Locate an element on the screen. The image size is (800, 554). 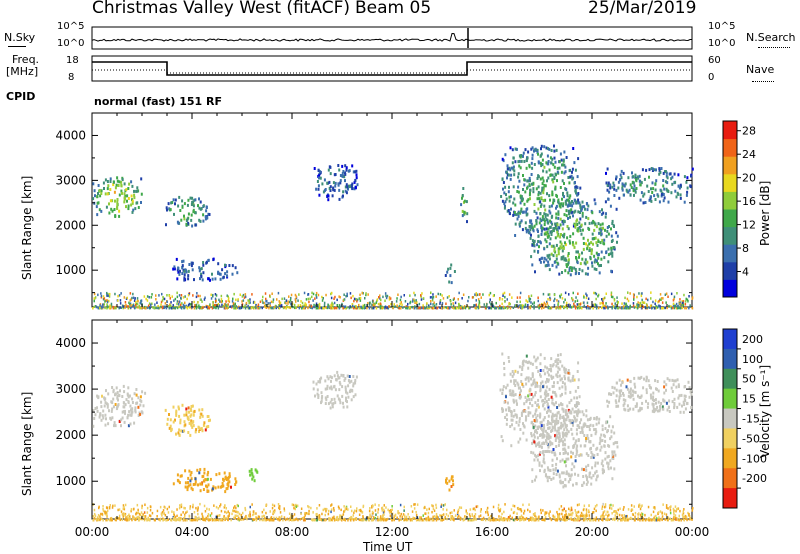
noise-right-tick-top: 10^5 is located at coordinates (722, 26).